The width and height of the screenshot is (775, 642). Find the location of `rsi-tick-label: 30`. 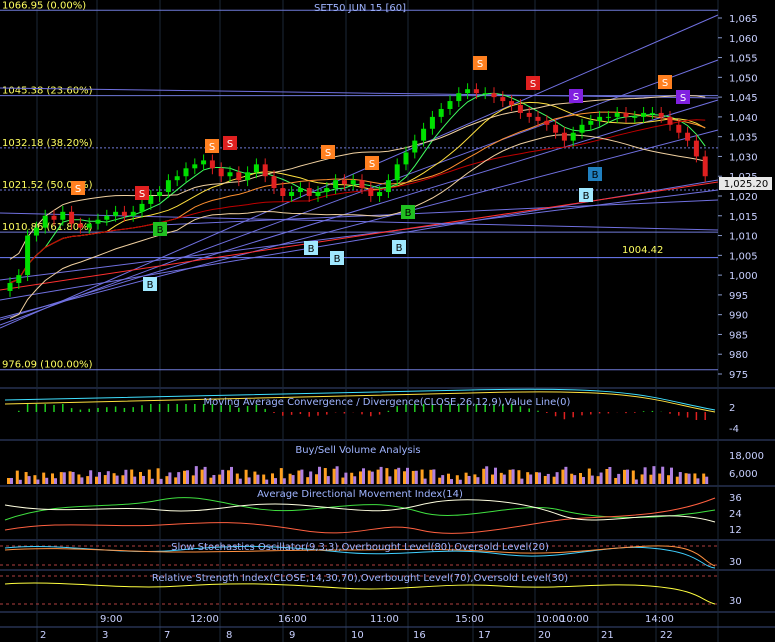

rsi-tick-label: 30 is located at coordinates (735, 601).